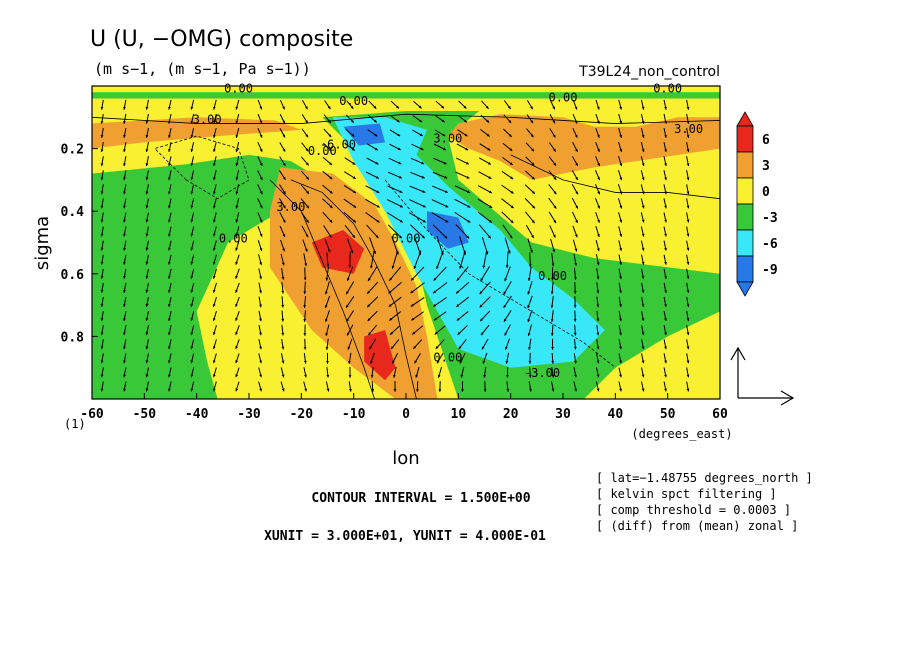 The width and height of the screenshot is (904, 654). I want to click on colorbar-top-arrow, so click(745, 119).